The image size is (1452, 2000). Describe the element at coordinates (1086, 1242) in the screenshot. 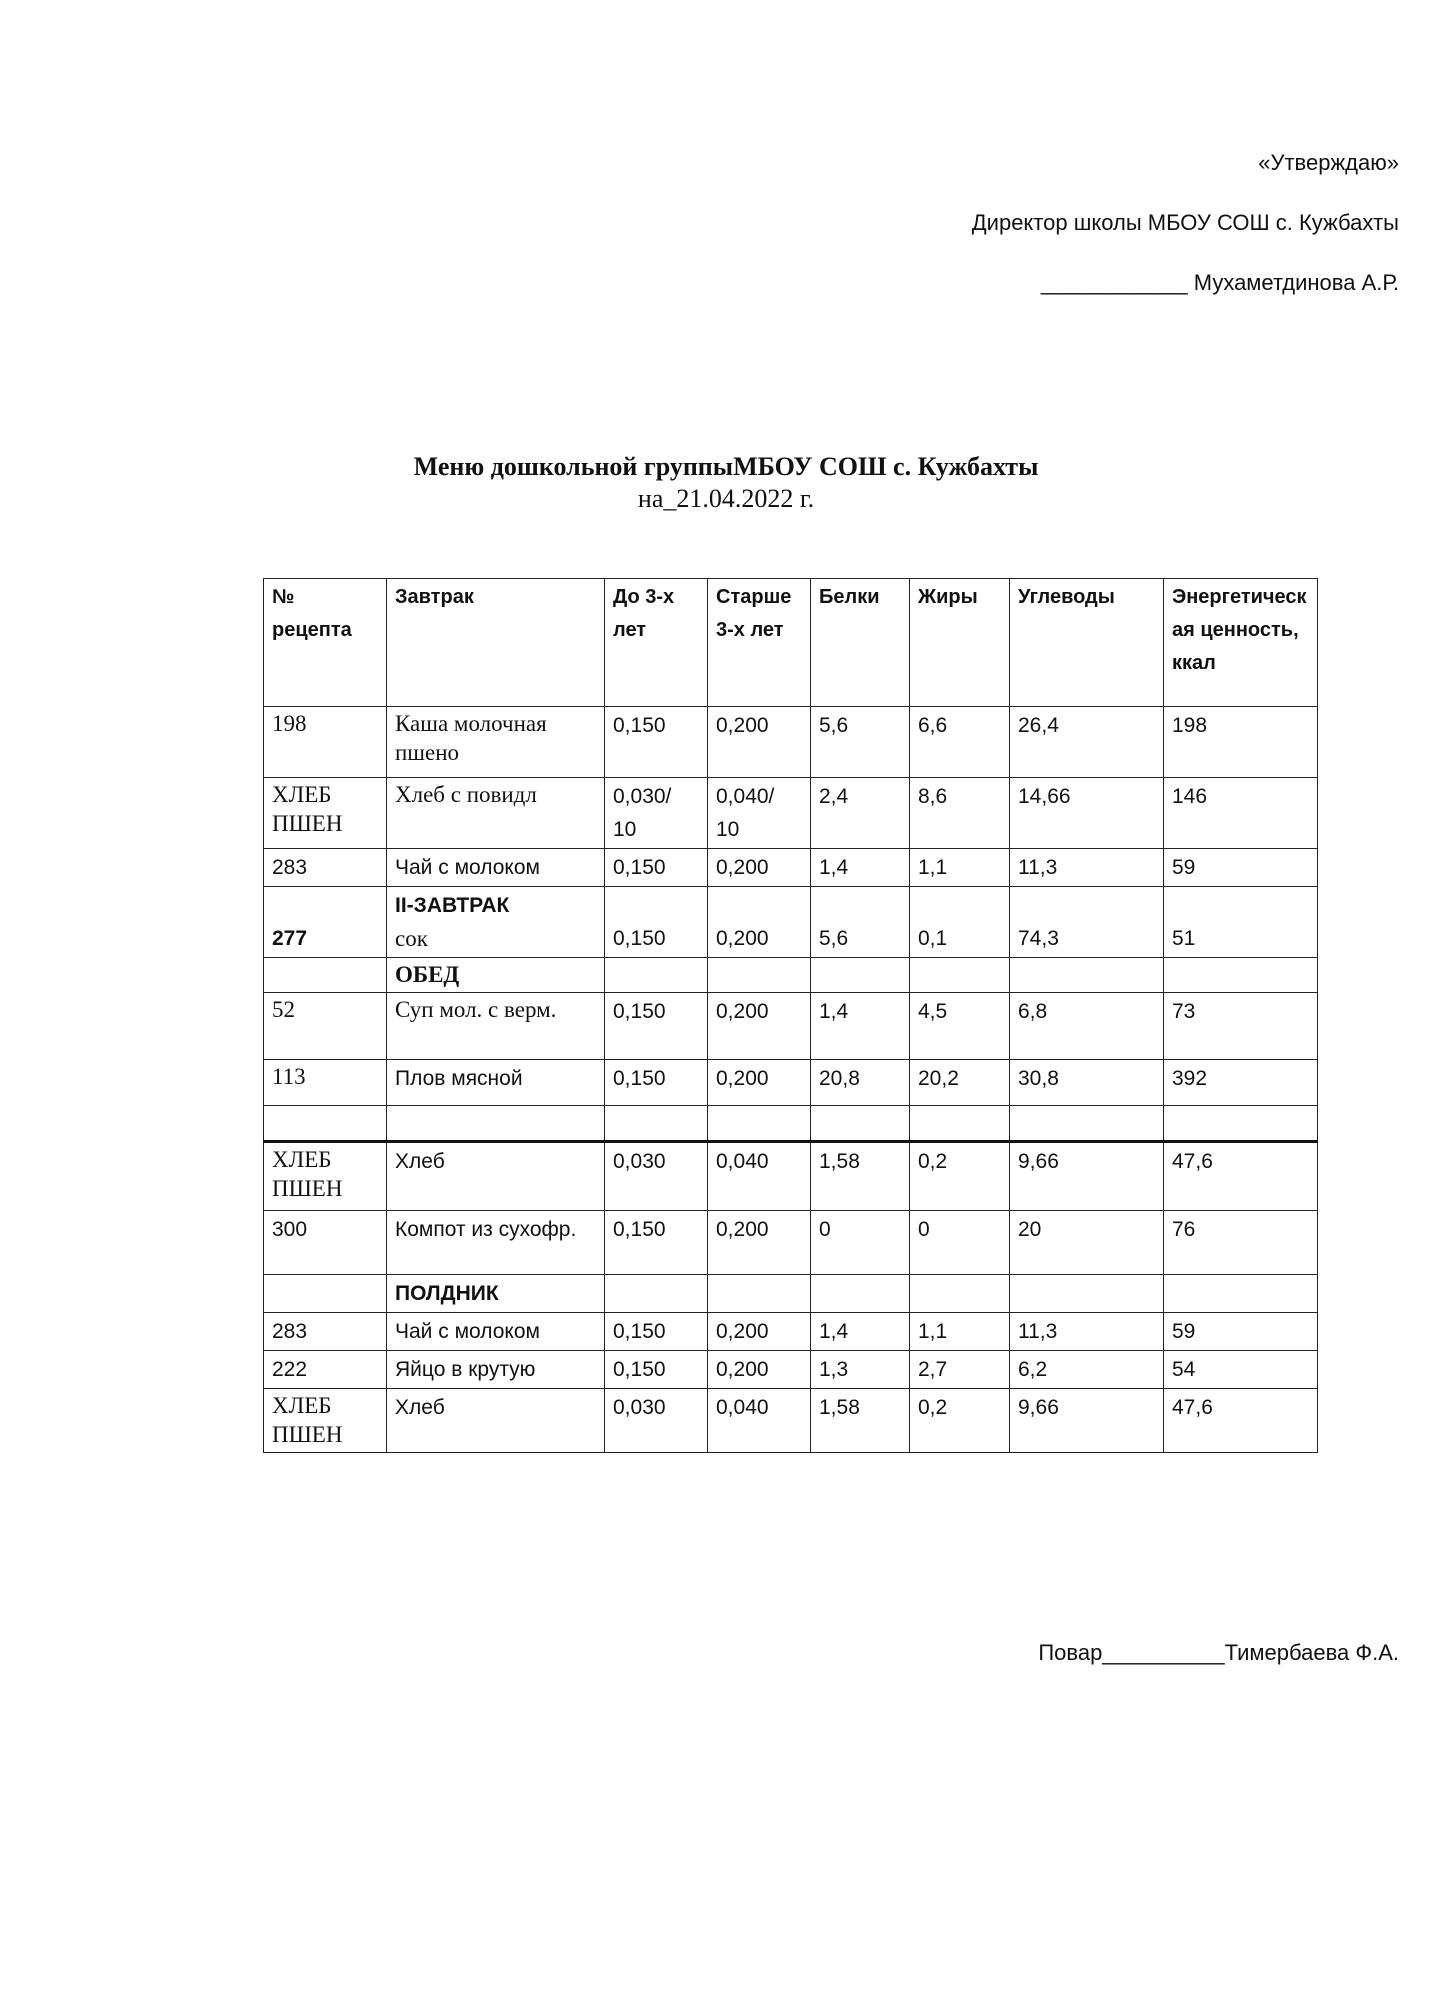

I see `table-cell: 20` at that location.